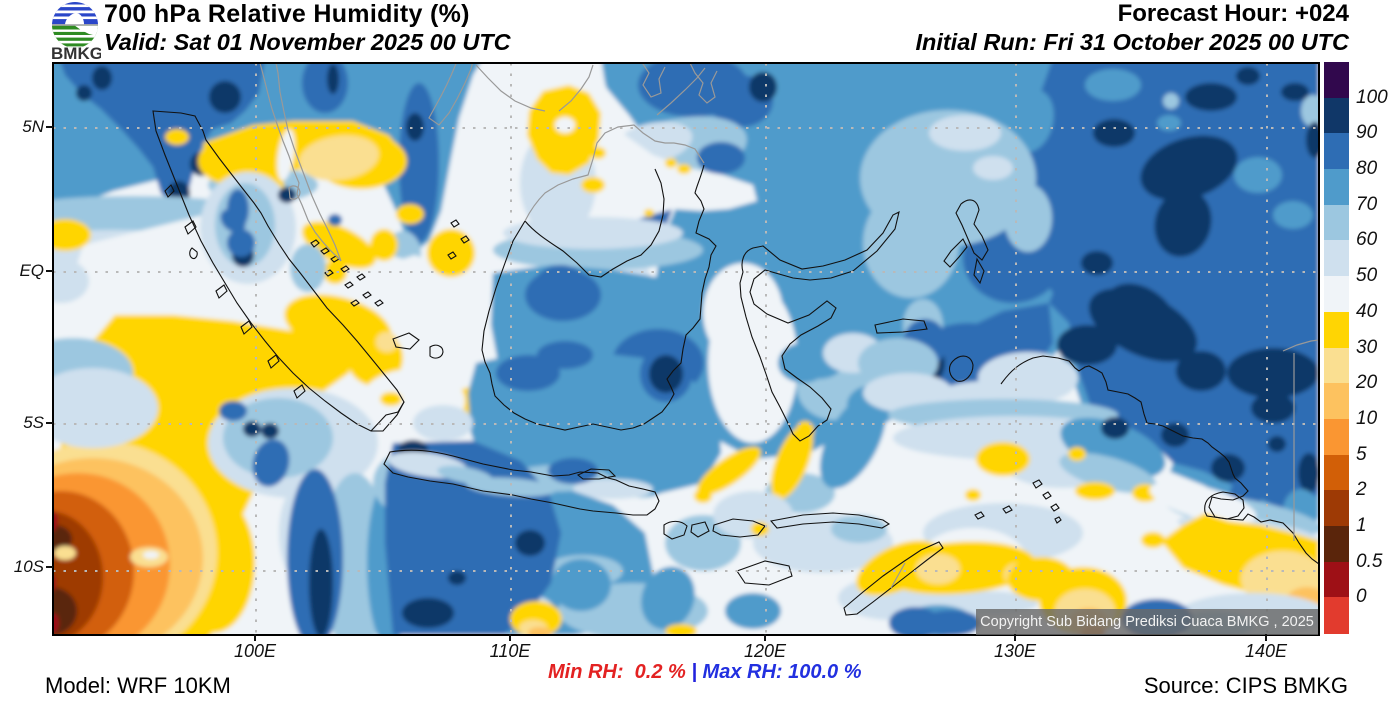 The width and height of the screenshot is (1400, 709). Describe the element at coordinates (76, 52) in the screenshot. I see `svg-text: BMKG` at that location.